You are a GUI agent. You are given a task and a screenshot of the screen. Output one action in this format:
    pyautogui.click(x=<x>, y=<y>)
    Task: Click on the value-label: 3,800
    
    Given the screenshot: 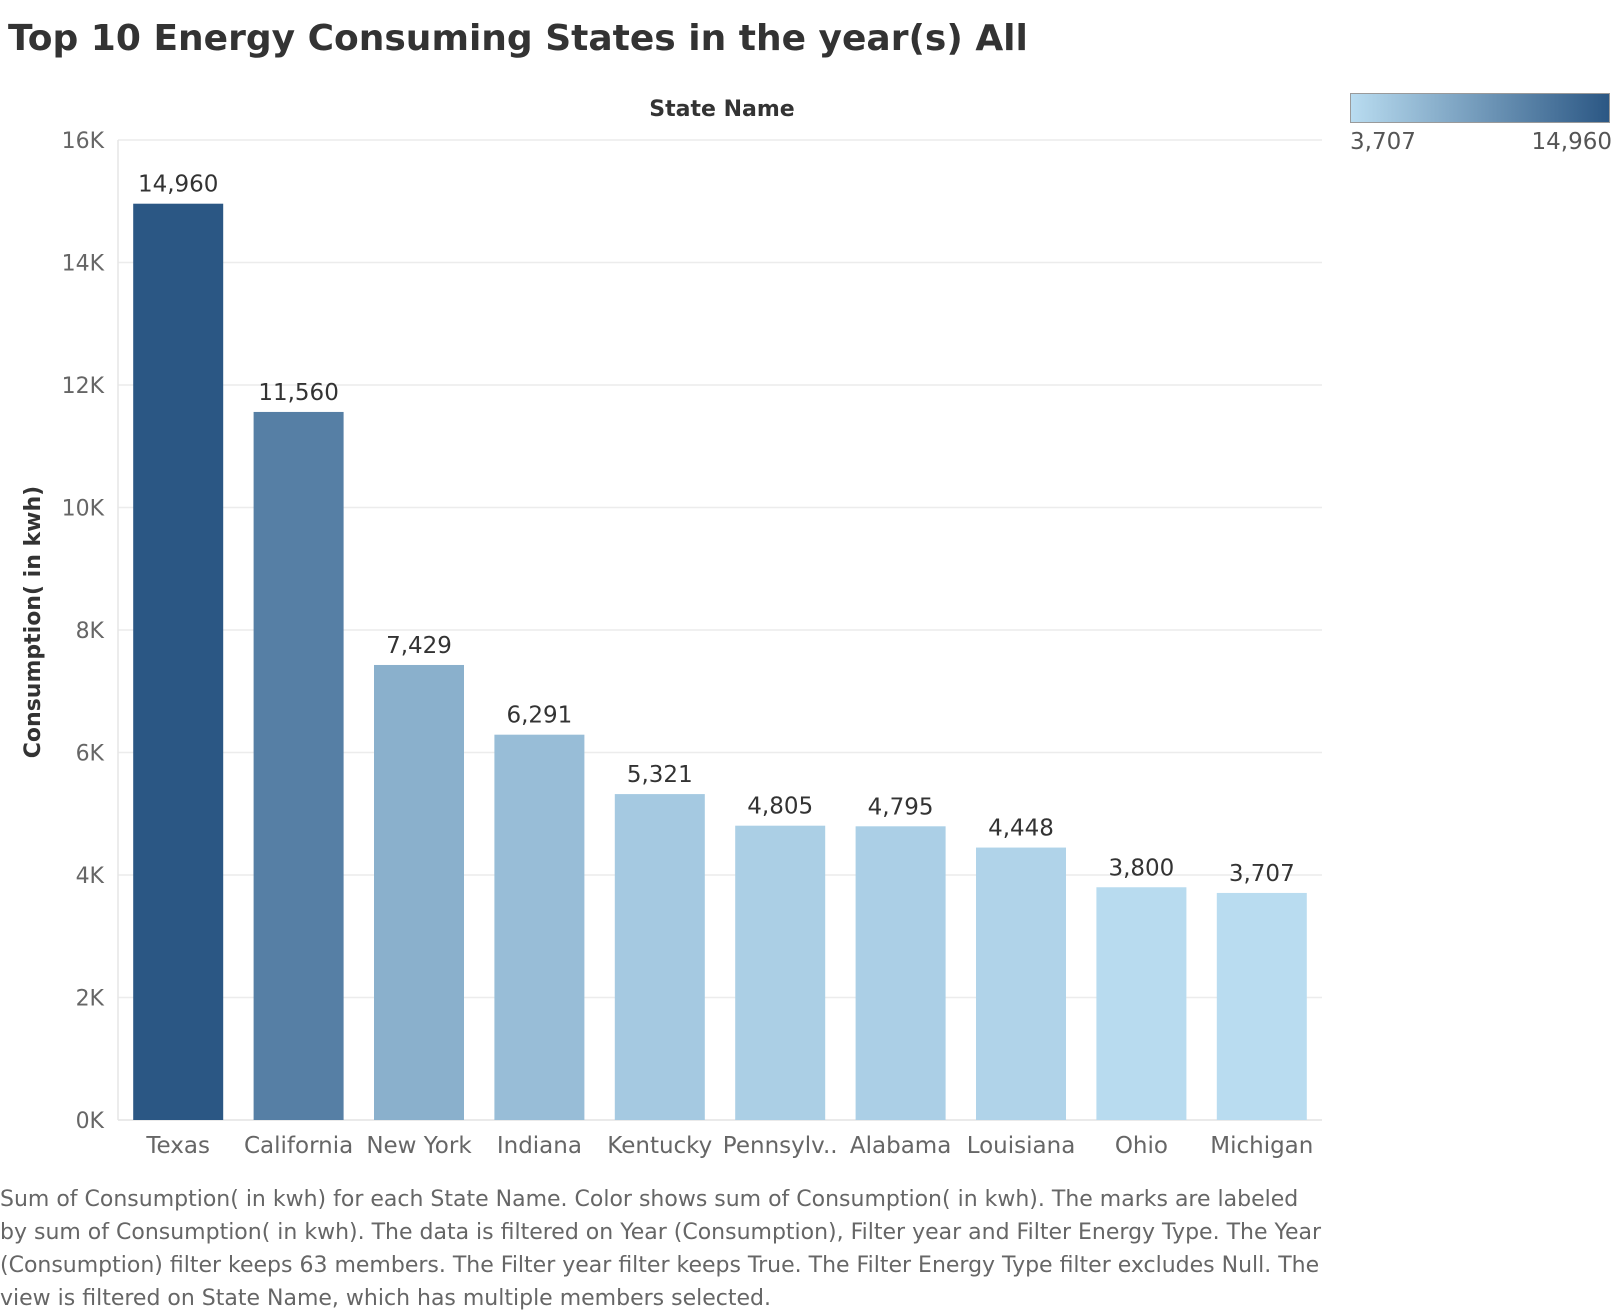 What is the action you would take?
    pyautogui.click(x=1141, y=868)
    